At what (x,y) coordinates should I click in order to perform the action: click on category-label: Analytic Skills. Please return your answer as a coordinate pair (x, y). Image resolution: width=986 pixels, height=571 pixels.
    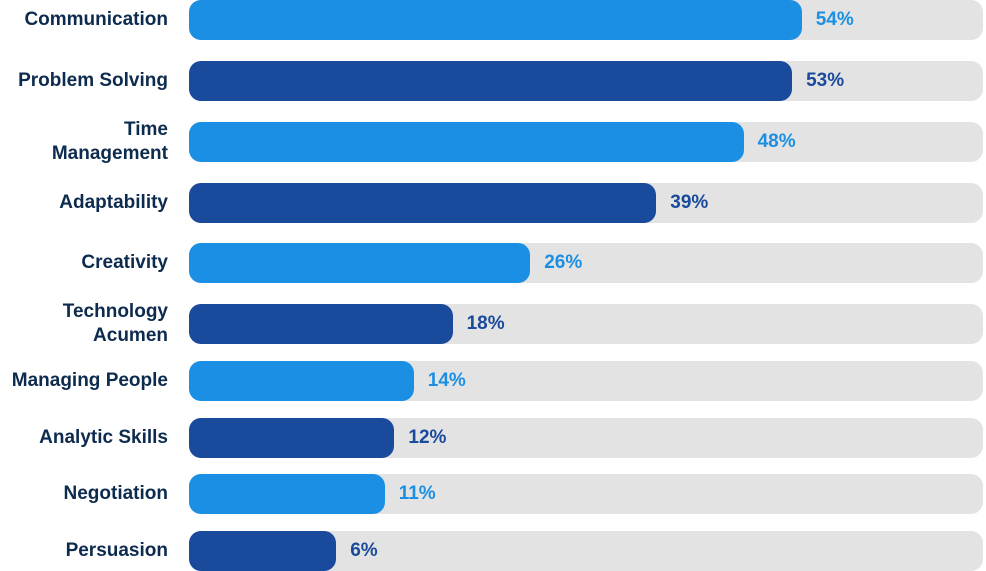
    Looking at the image, I should click on (103, 437).